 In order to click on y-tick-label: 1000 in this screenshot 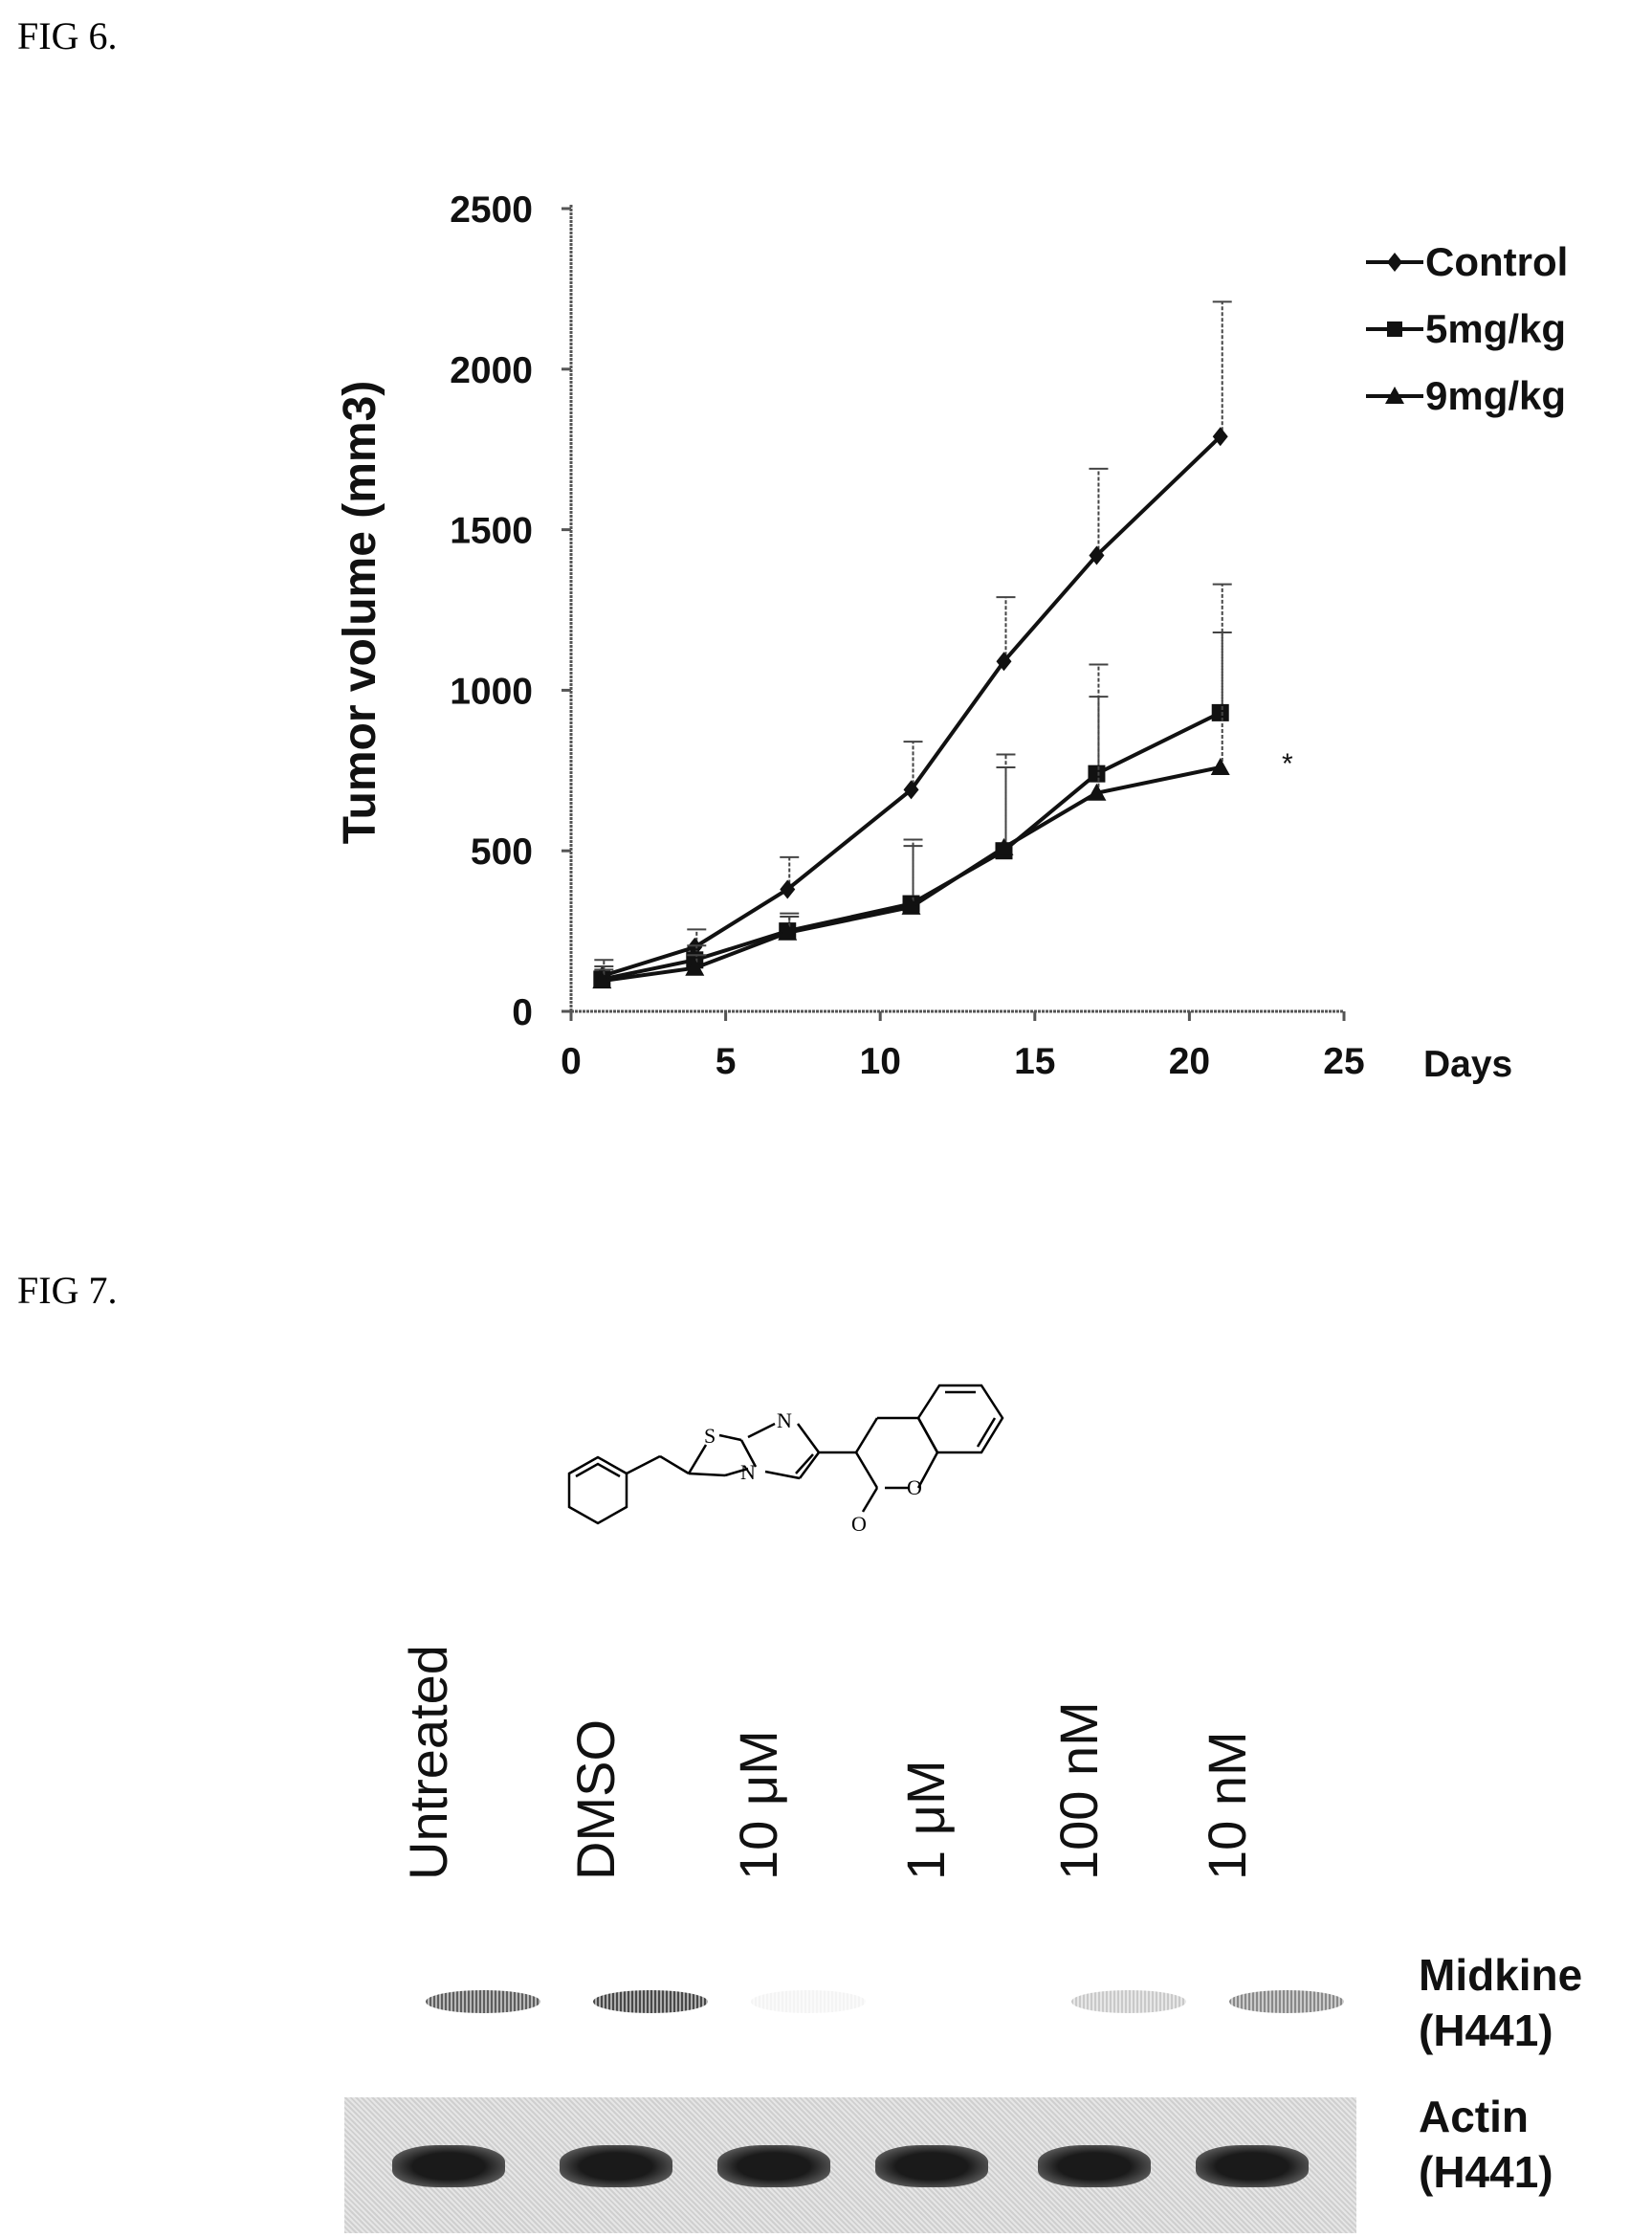, I will do `click(491, 692)`.